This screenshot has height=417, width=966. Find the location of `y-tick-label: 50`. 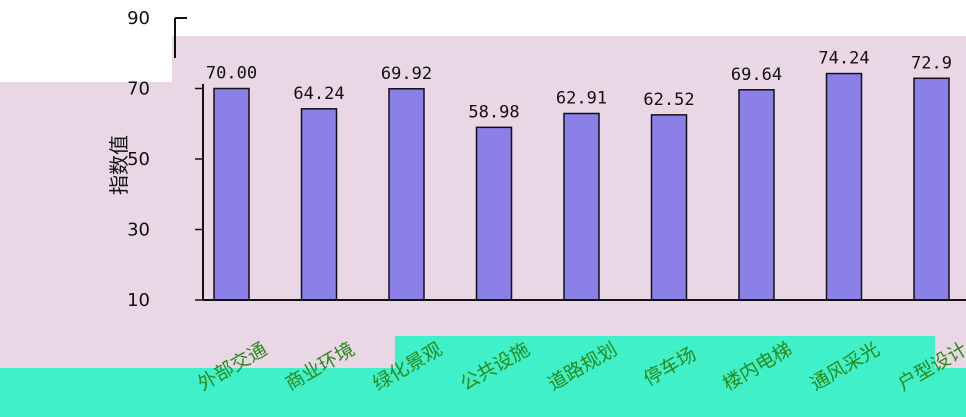

y-tick-label: 50 is located at coordinates (138, 159).